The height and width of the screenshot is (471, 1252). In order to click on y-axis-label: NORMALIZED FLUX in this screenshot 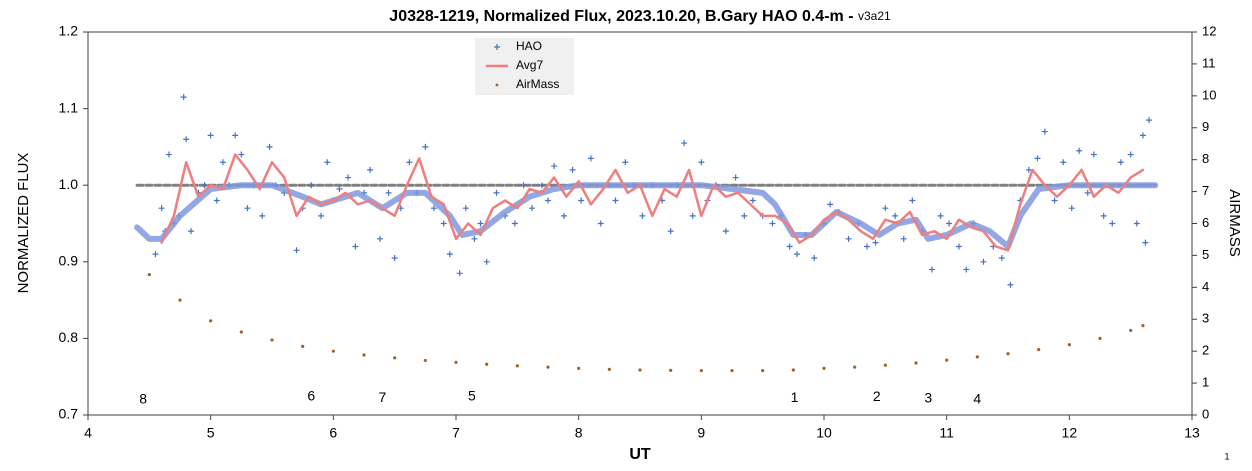, I will do `click(23, 223)`.